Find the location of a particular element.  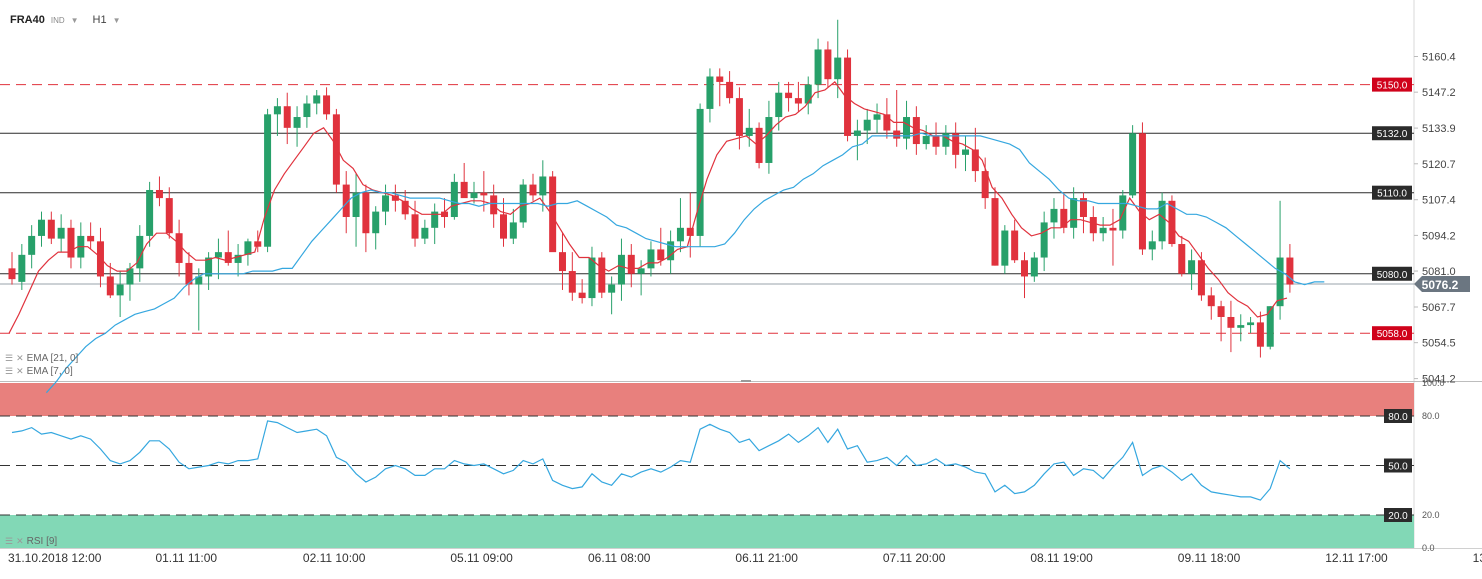

rsi-tick-label: 0.0 is located at coordinates (1428, 548).